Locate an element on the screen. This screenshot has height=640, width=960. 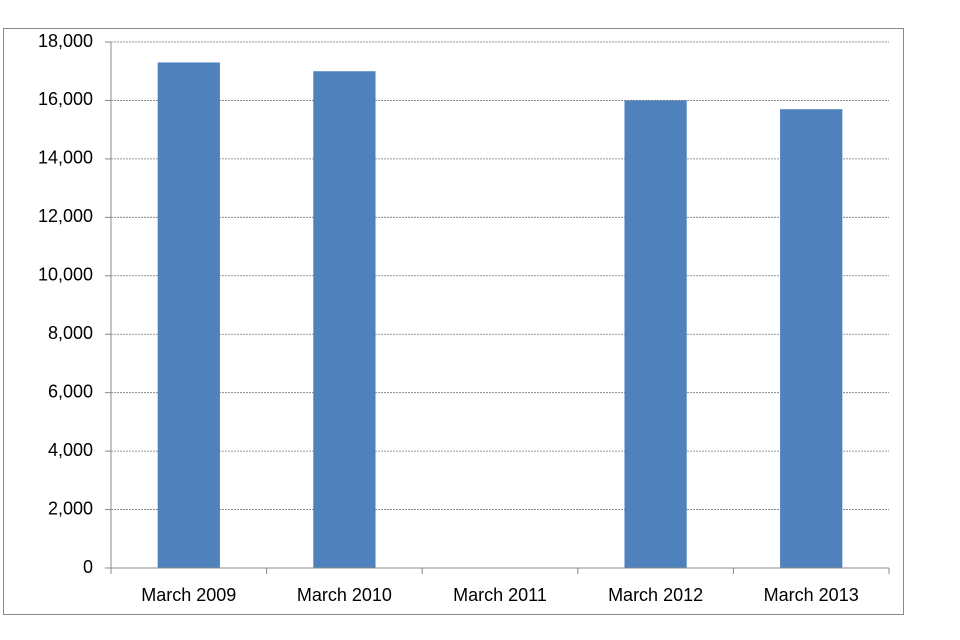
y-tick-label: 6,000 is located at coordinates (70, 391).